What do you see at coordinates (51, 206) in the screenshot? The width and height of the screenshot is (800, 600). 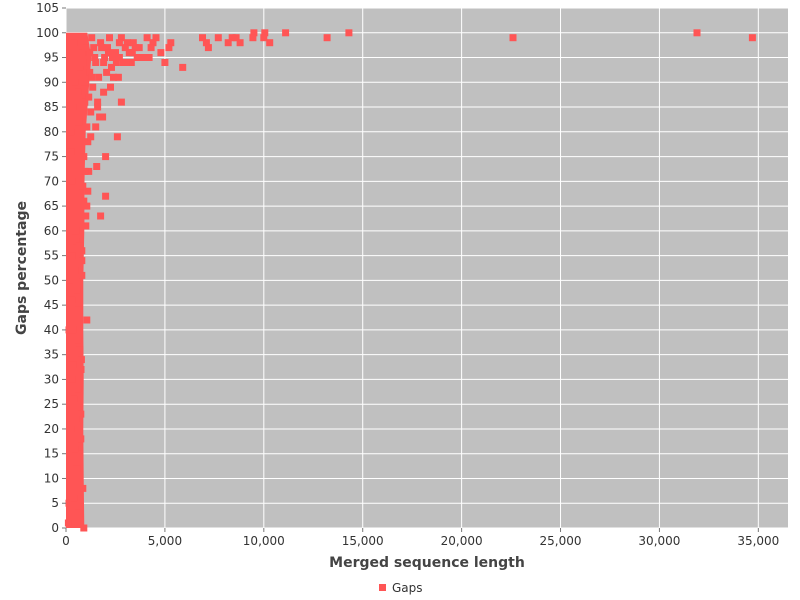 I see `y-tick-label: 65` at bounding box center [51, 206].